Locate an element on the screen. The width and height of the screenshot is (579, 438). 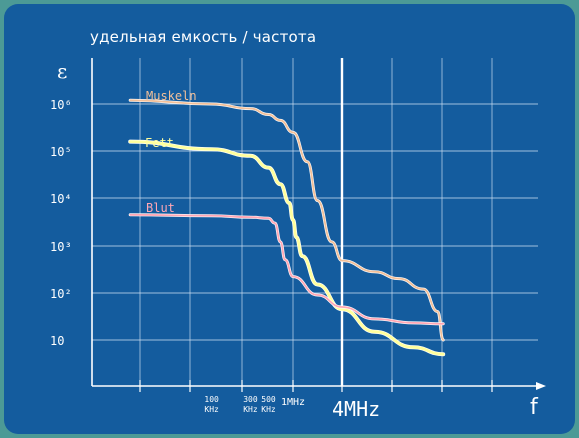
series-line-blut is located at coordinates (287, 269).